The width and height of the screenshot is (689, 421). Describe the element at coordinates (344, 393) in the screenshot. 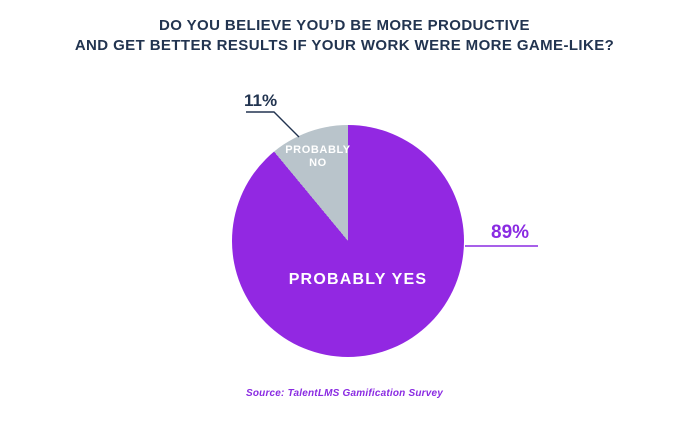

I see `source-caption: Source: TalentLMS Gamification Survey` at that location.